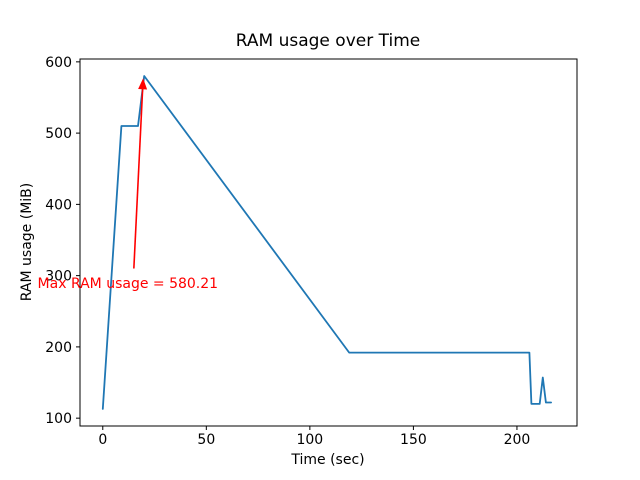 The width and height of the screenshot is (640, 480). Describe the element at coordinates (138, 178) in the screenshot. I see `annotation-arrow` at that location.